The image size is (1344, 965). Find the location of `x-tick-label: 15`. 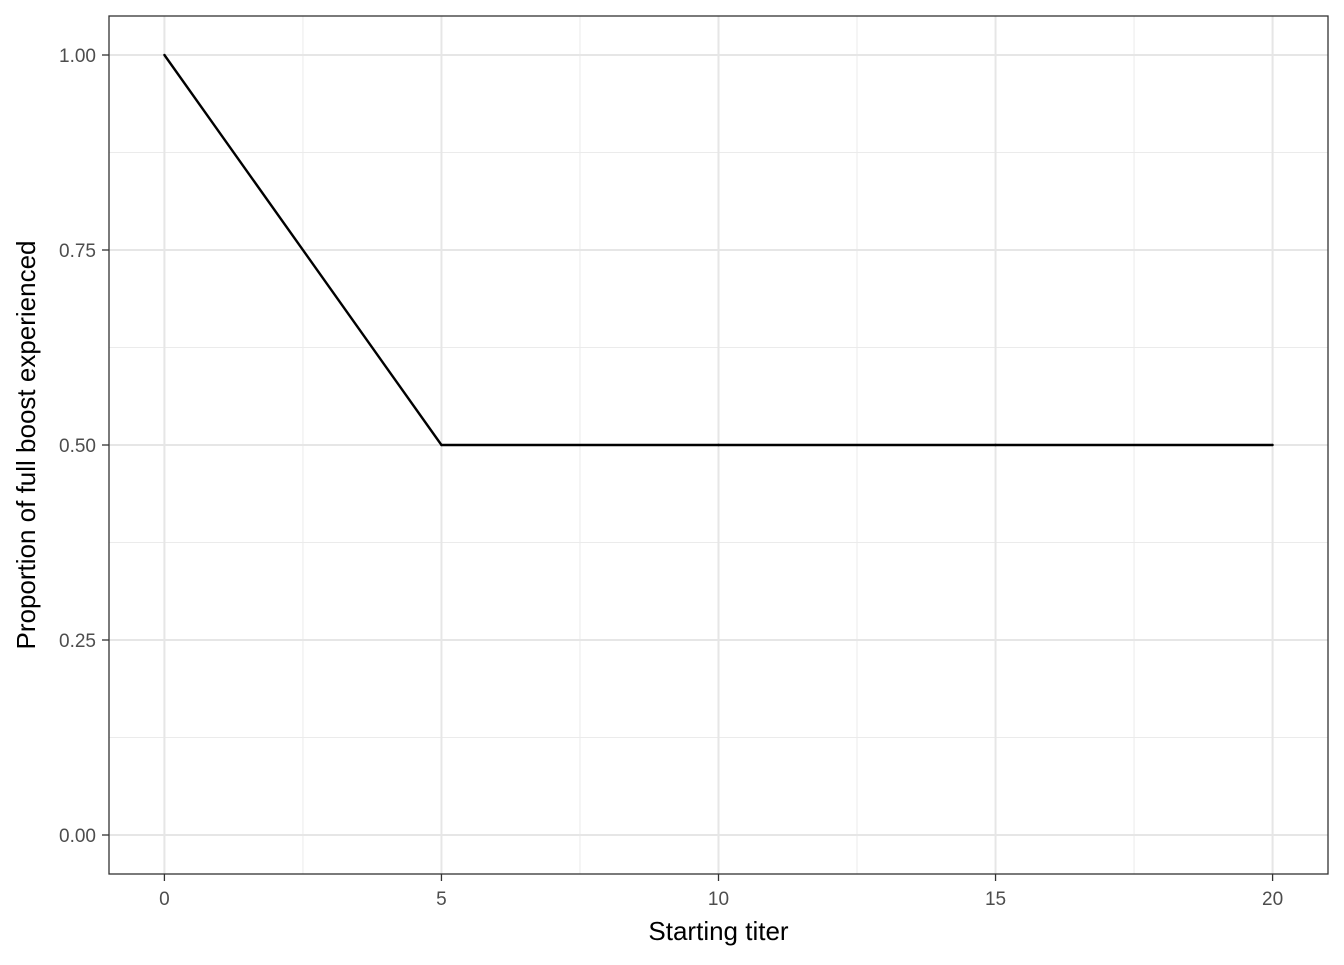

x-tick-label: 15 is located at coordinates (995, 899).